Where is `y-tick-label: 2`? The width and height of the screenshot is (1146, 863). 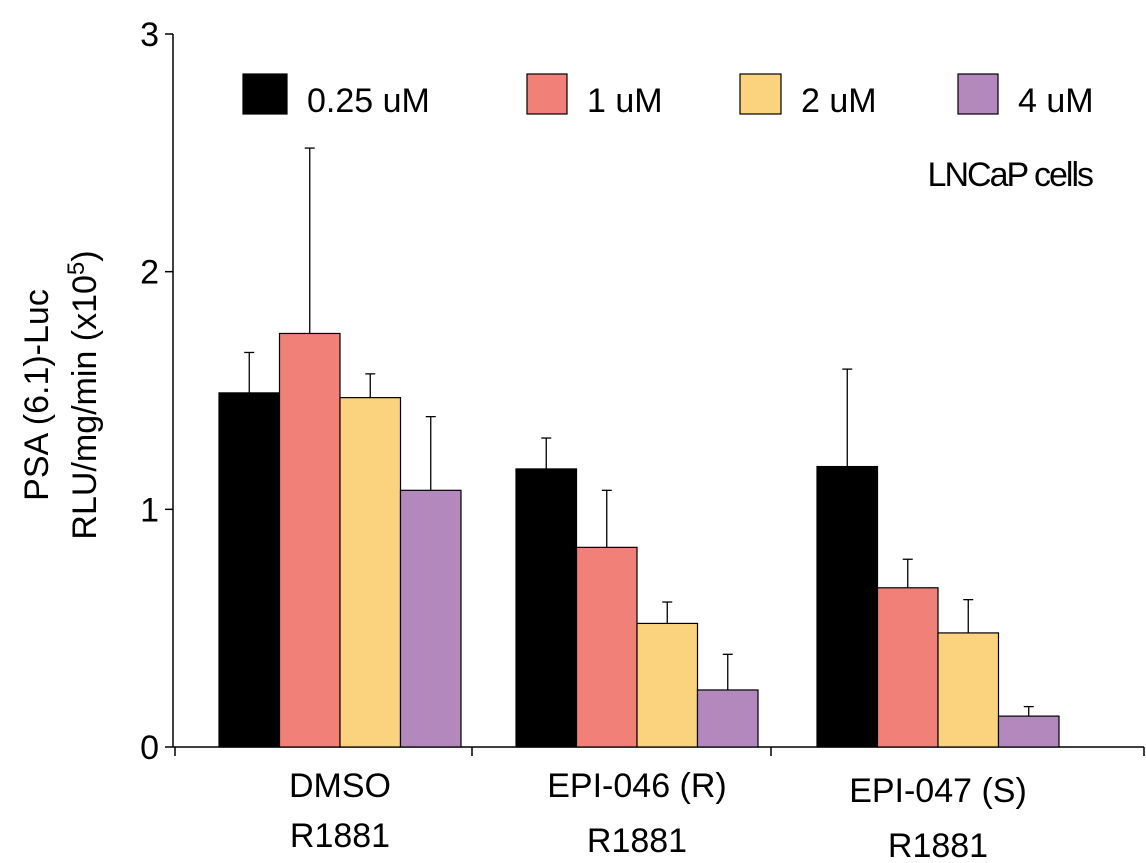 y-tick-label: 2 is located at coordinates (149, 273).